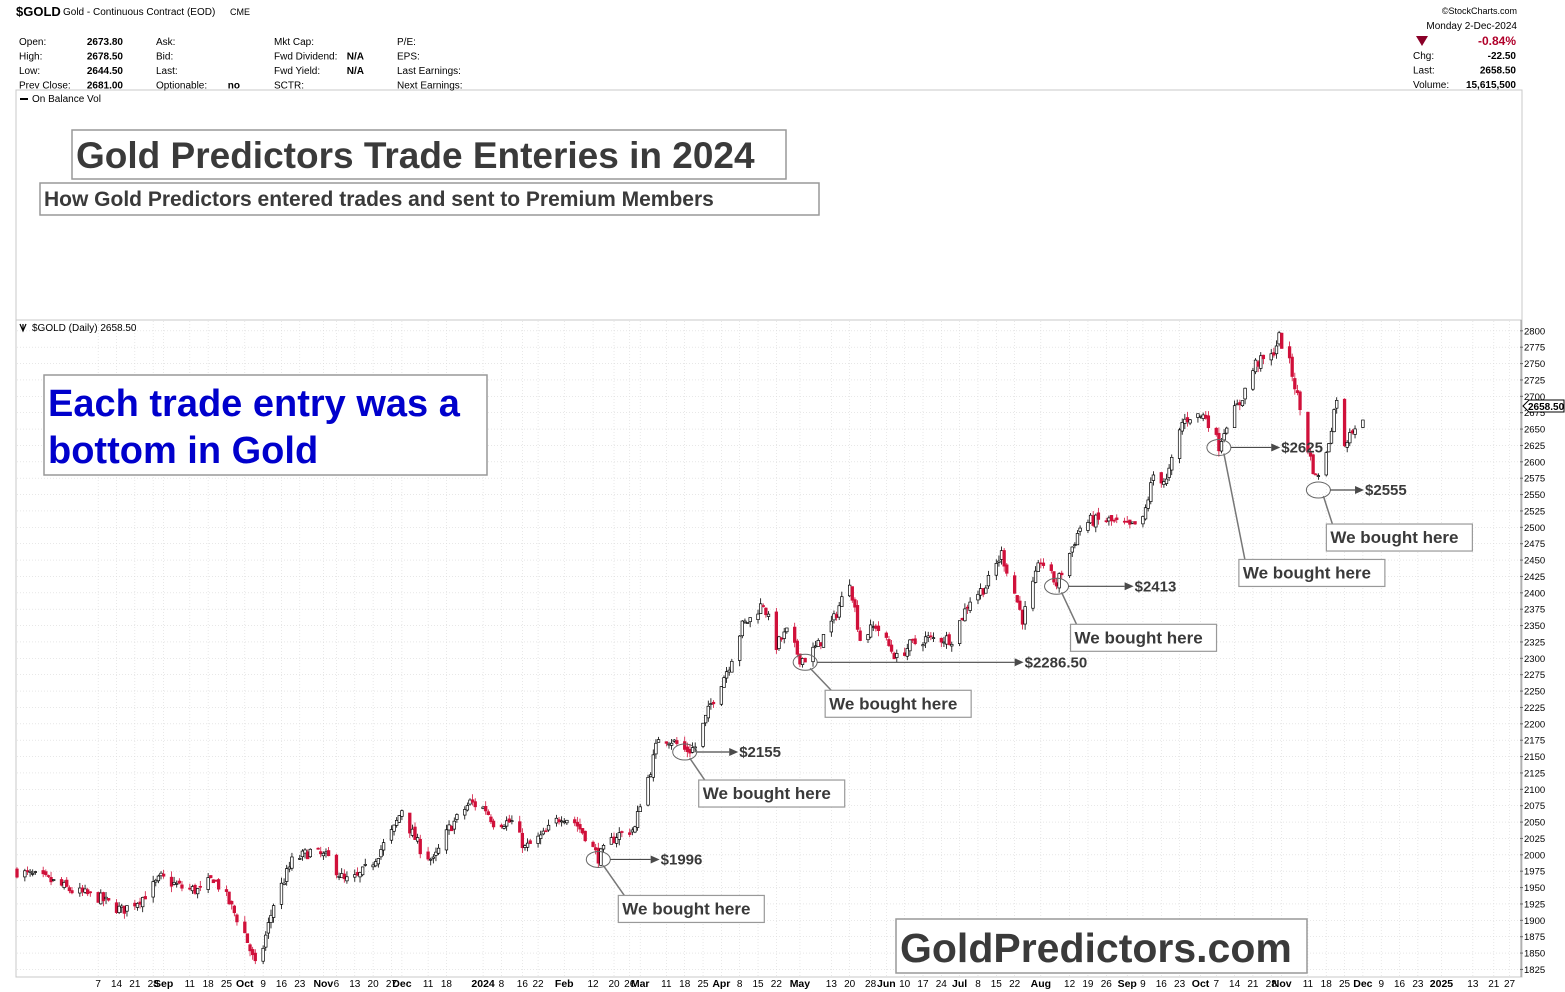 This screenshot has height=992, width=1565. I want to click on x-tick-label: 25, so click(1345, 984).